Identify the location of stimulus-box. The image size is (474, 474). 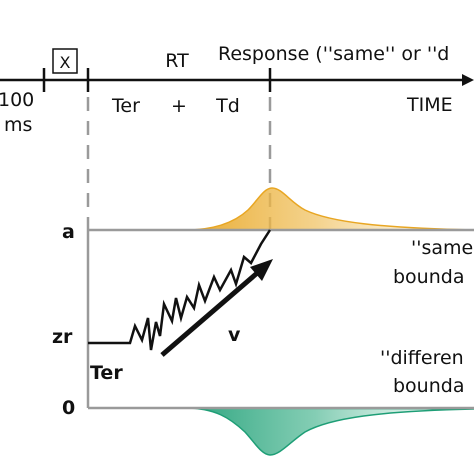
(65, 61).